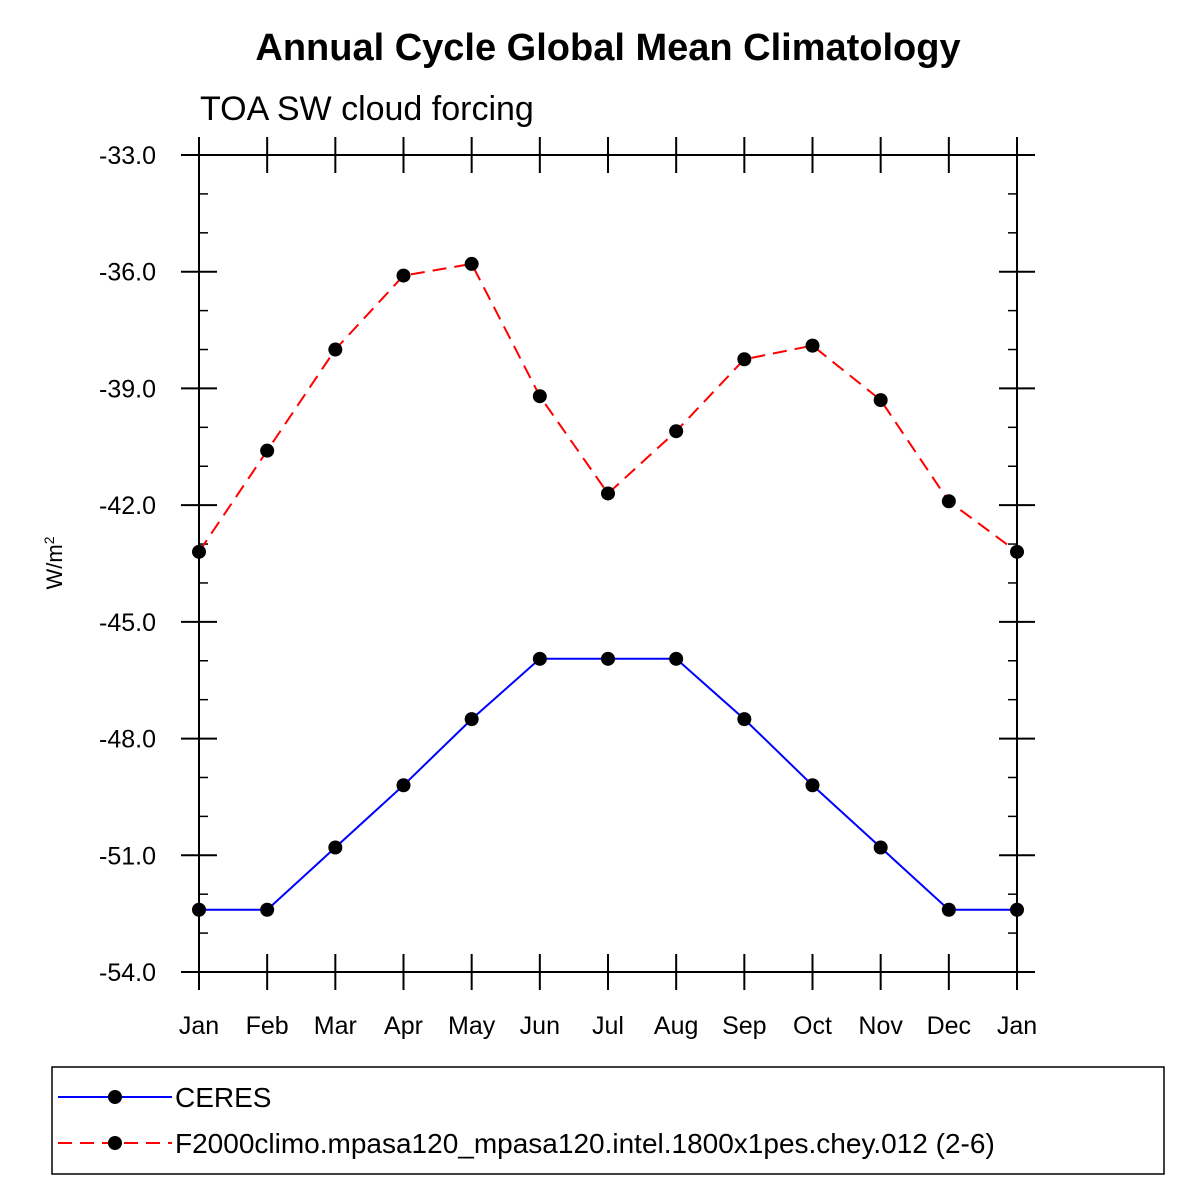  I want to click on x-tick-label: Nov, so click(880, 1026).